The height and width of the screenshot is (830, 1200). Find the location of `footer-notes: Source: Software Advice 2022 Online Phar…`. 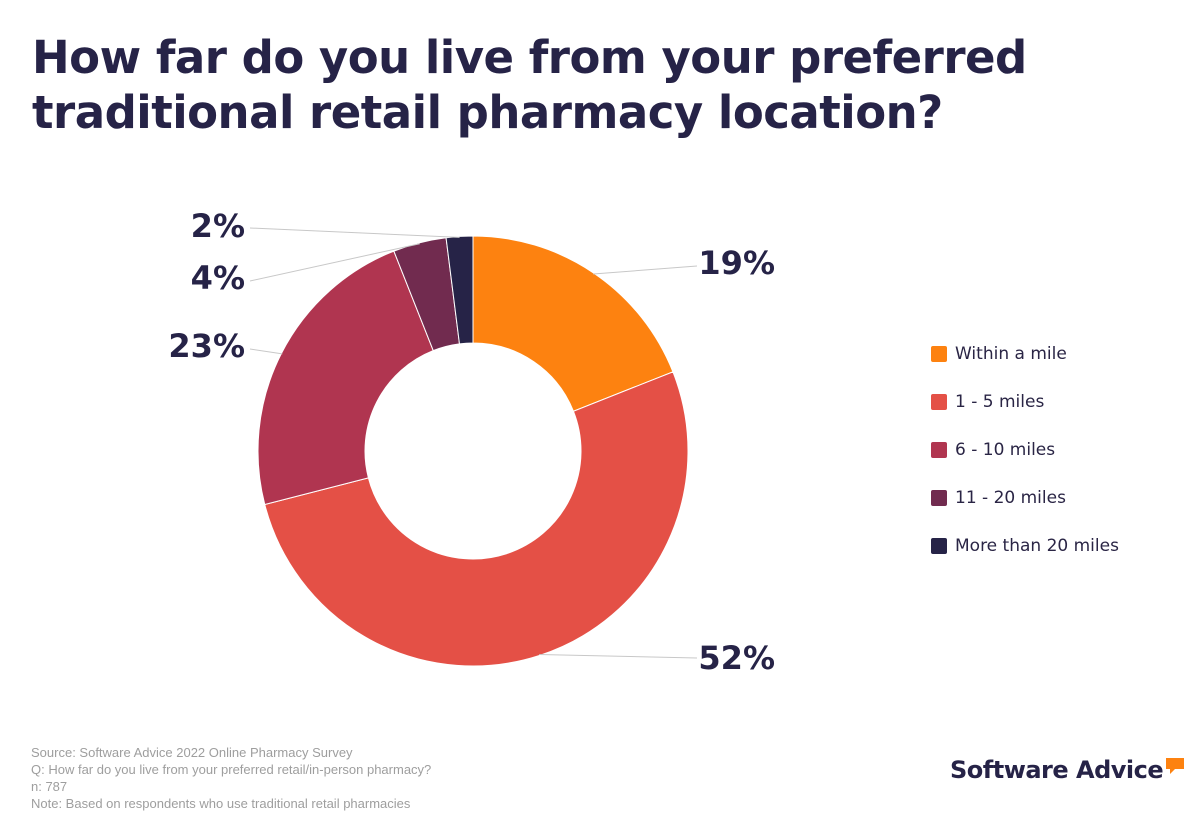

footer-notes: Source: Software Advice 2022 Online Phar… is located at coordinates (331, 778).